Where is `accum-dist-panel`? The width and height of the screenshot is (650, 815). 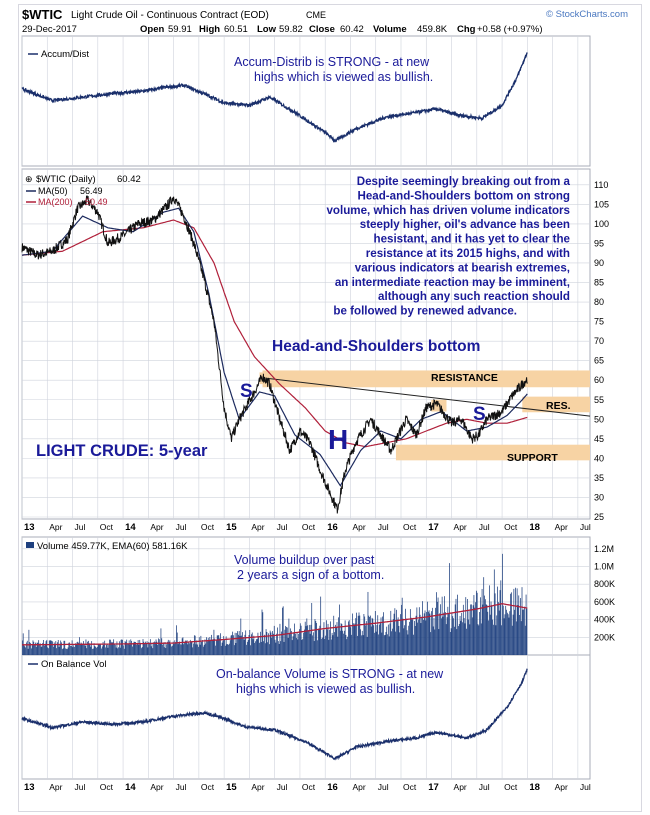
accum-dist-panel is located at coordinates (306, 101).